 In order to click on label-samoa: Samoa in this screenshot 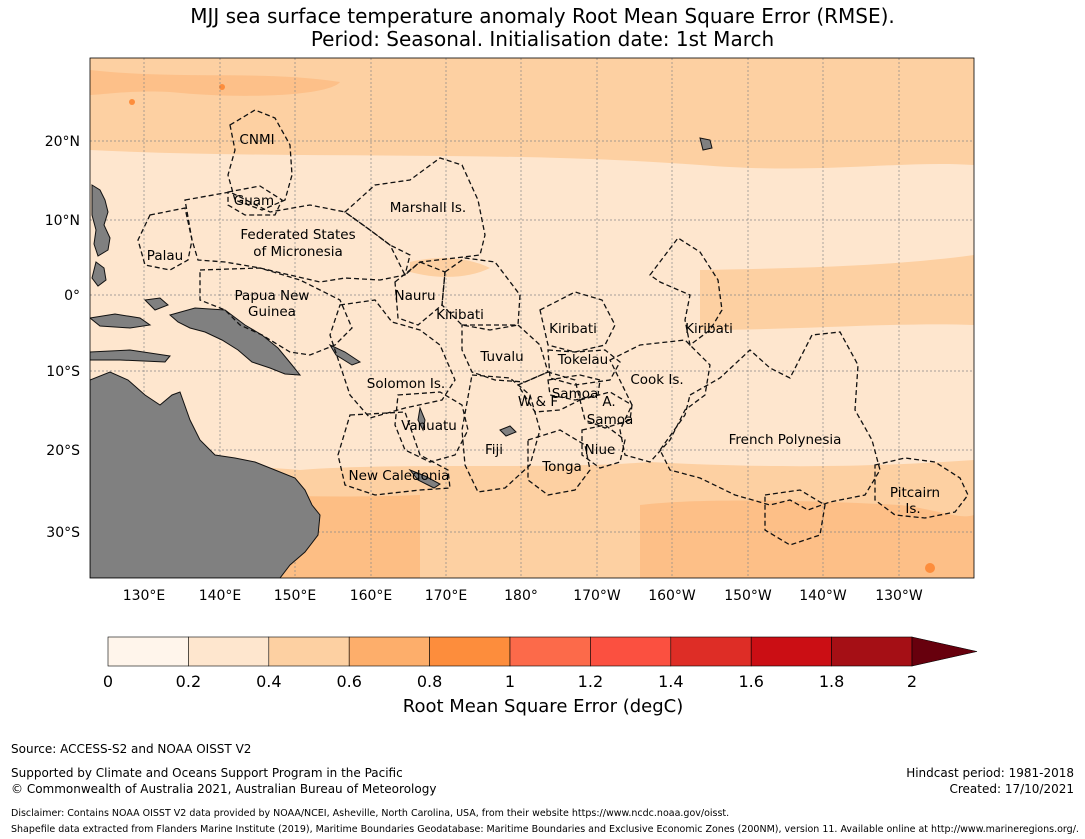, I will do `click(575, 394)`.